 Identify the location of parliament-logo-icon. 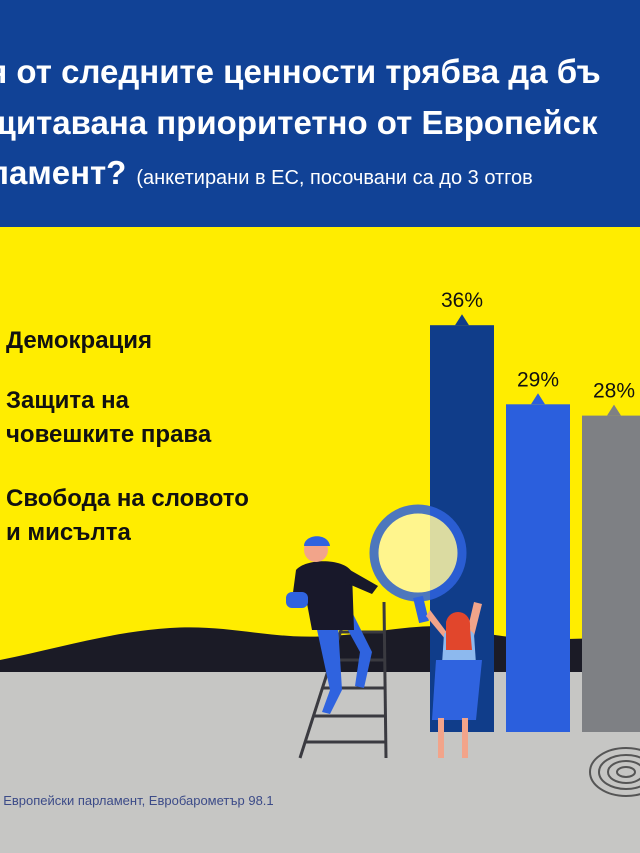
(614, 772).